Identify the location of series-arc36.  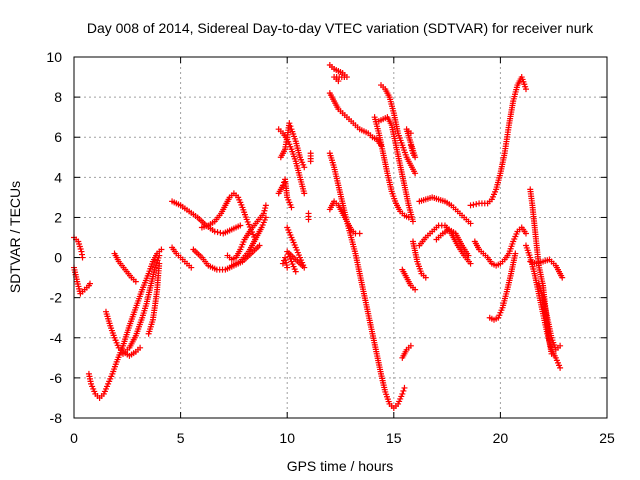
(502, 286).